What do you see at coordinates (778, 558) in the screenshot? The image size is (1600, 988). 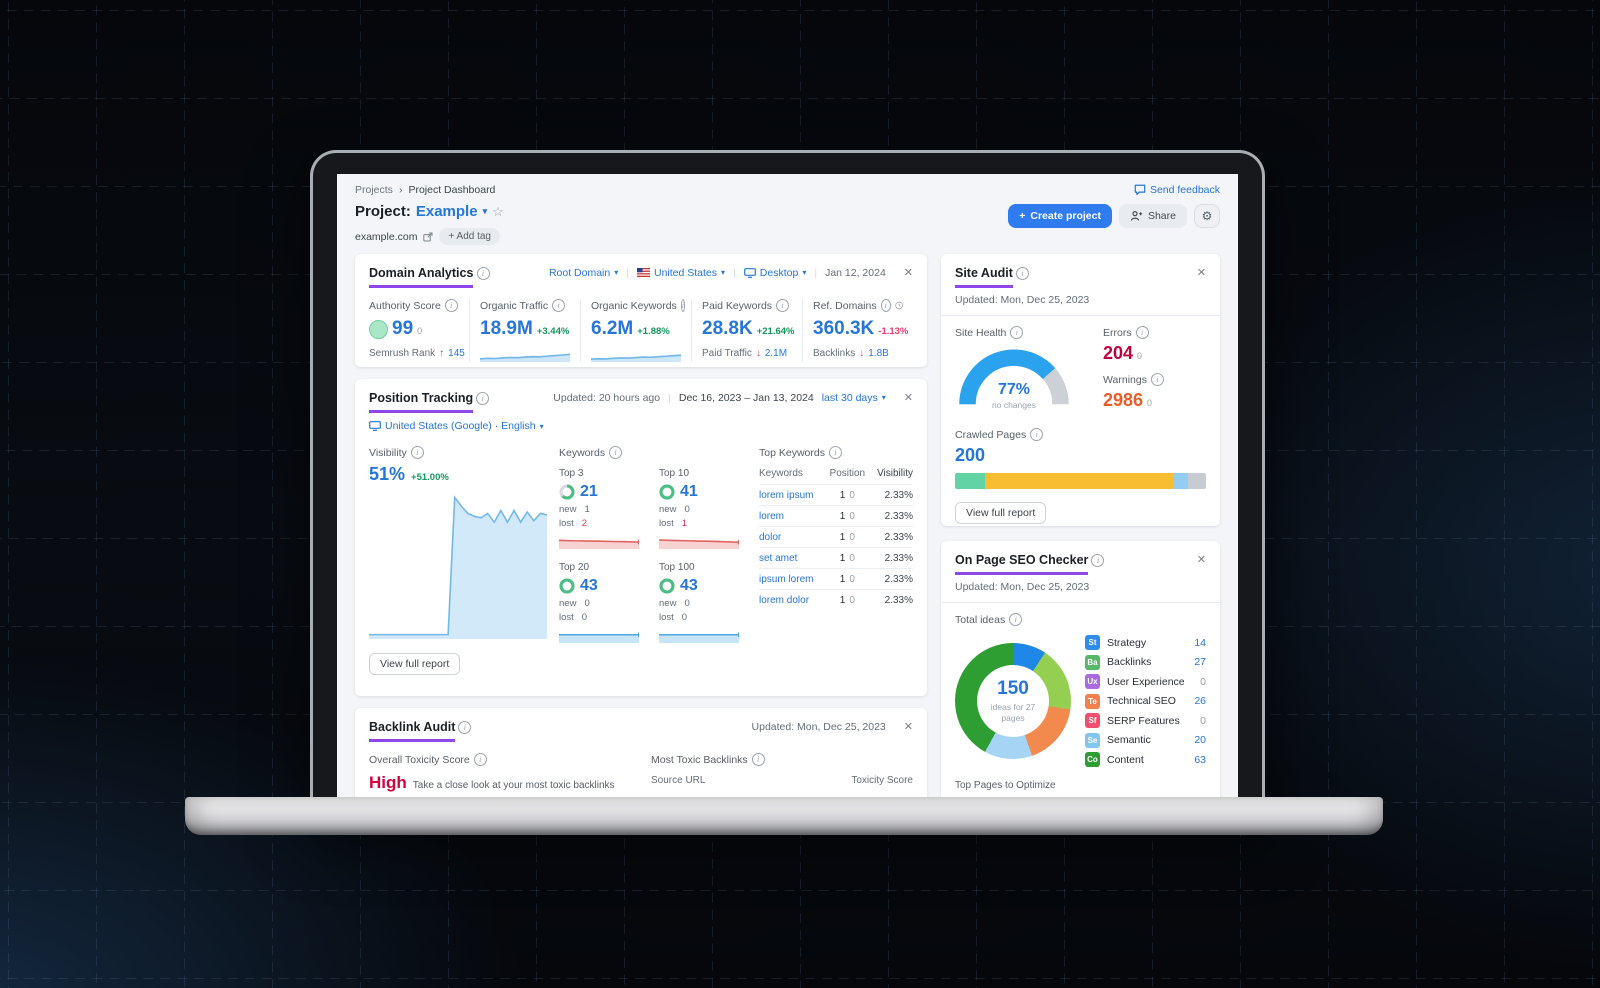 I see `keyword-link: set amet` at bounding box center [778, 558].